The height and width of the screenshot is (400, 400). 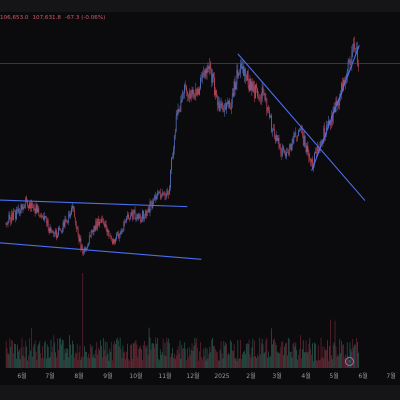 What do you see at coordinates (200, 6) in the screenshot?
I see `top-toolbar` at bounding box center [200, 6].